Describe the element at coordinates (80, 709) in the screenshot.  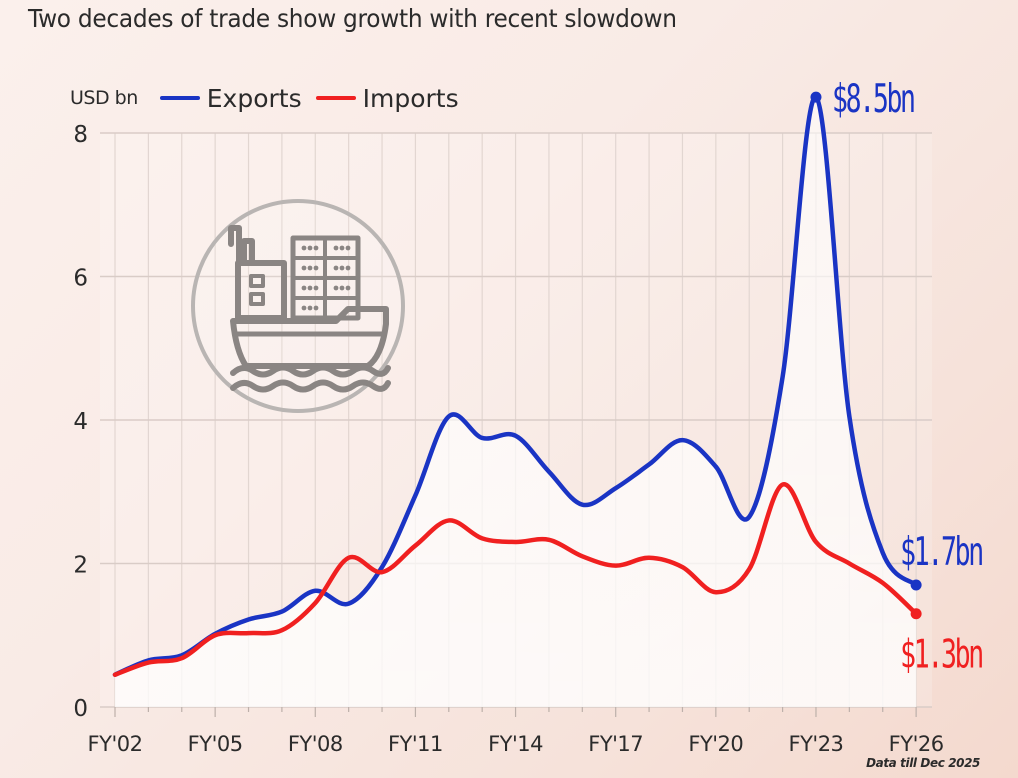
I see `y-tick-label: 0` at that location.